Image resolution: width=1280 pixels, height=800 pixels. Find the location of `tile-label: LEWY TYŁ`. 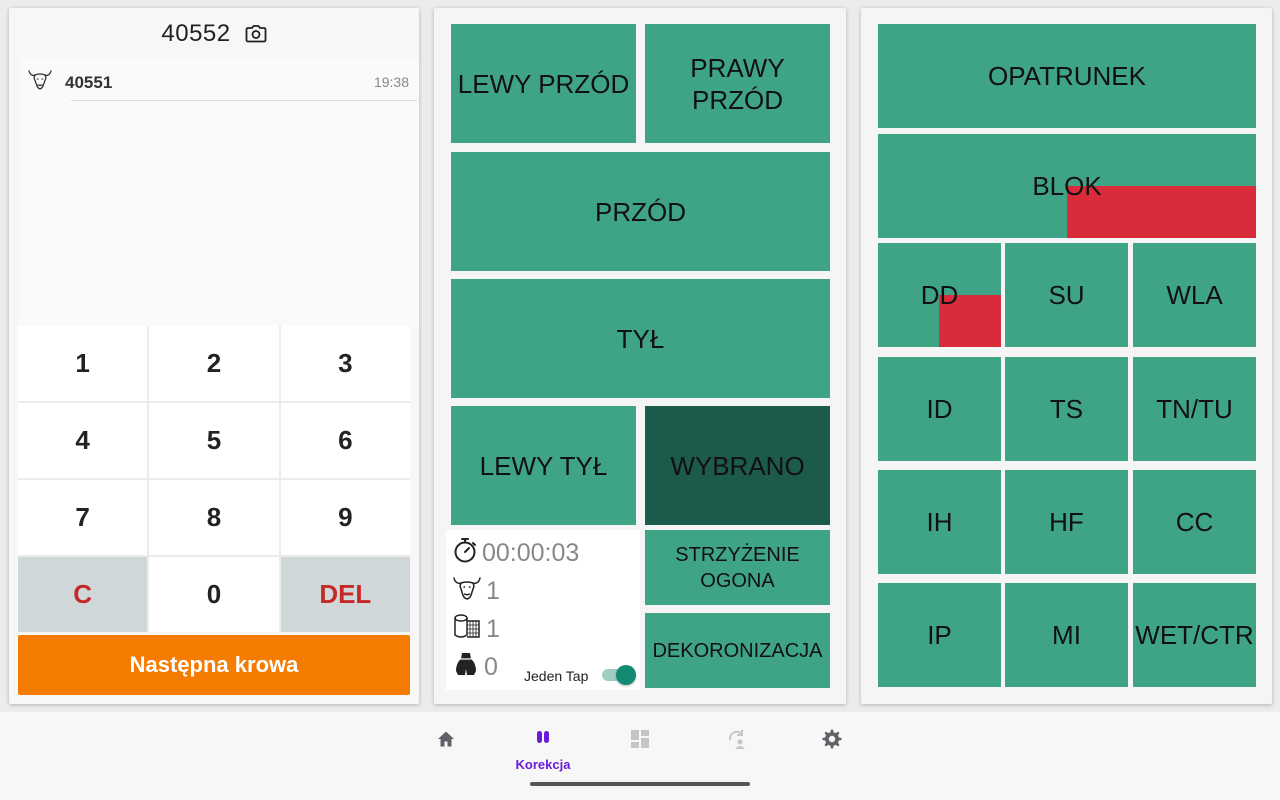

tile-label: LEWY TYŁ is located at coordinates (543, 465).